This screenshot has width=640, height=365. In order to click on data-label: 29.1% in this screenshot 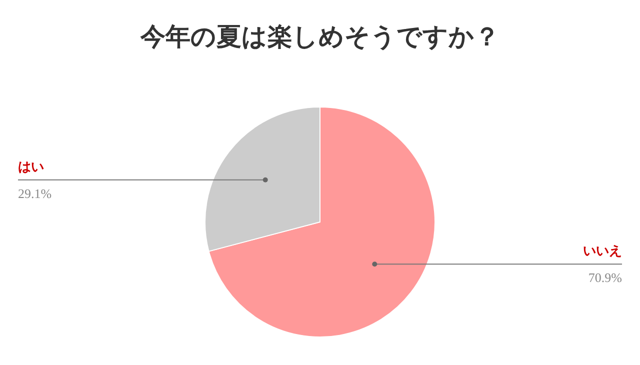, I will do `click(35, 193)`.